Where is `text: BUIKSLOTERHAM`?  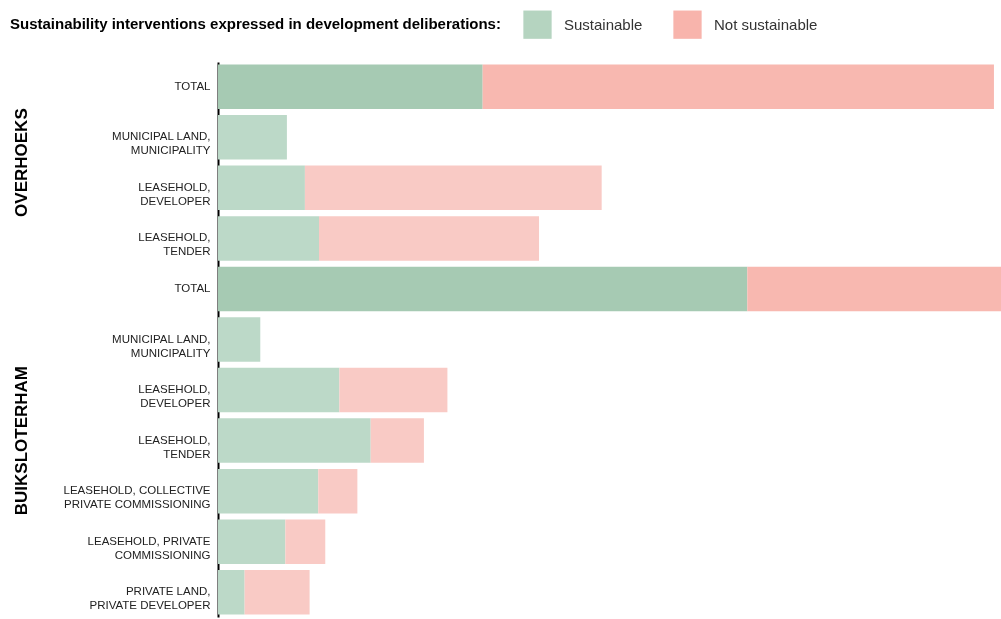 text: BUIKSLOTERHAM is located at coordinates (21, 440).